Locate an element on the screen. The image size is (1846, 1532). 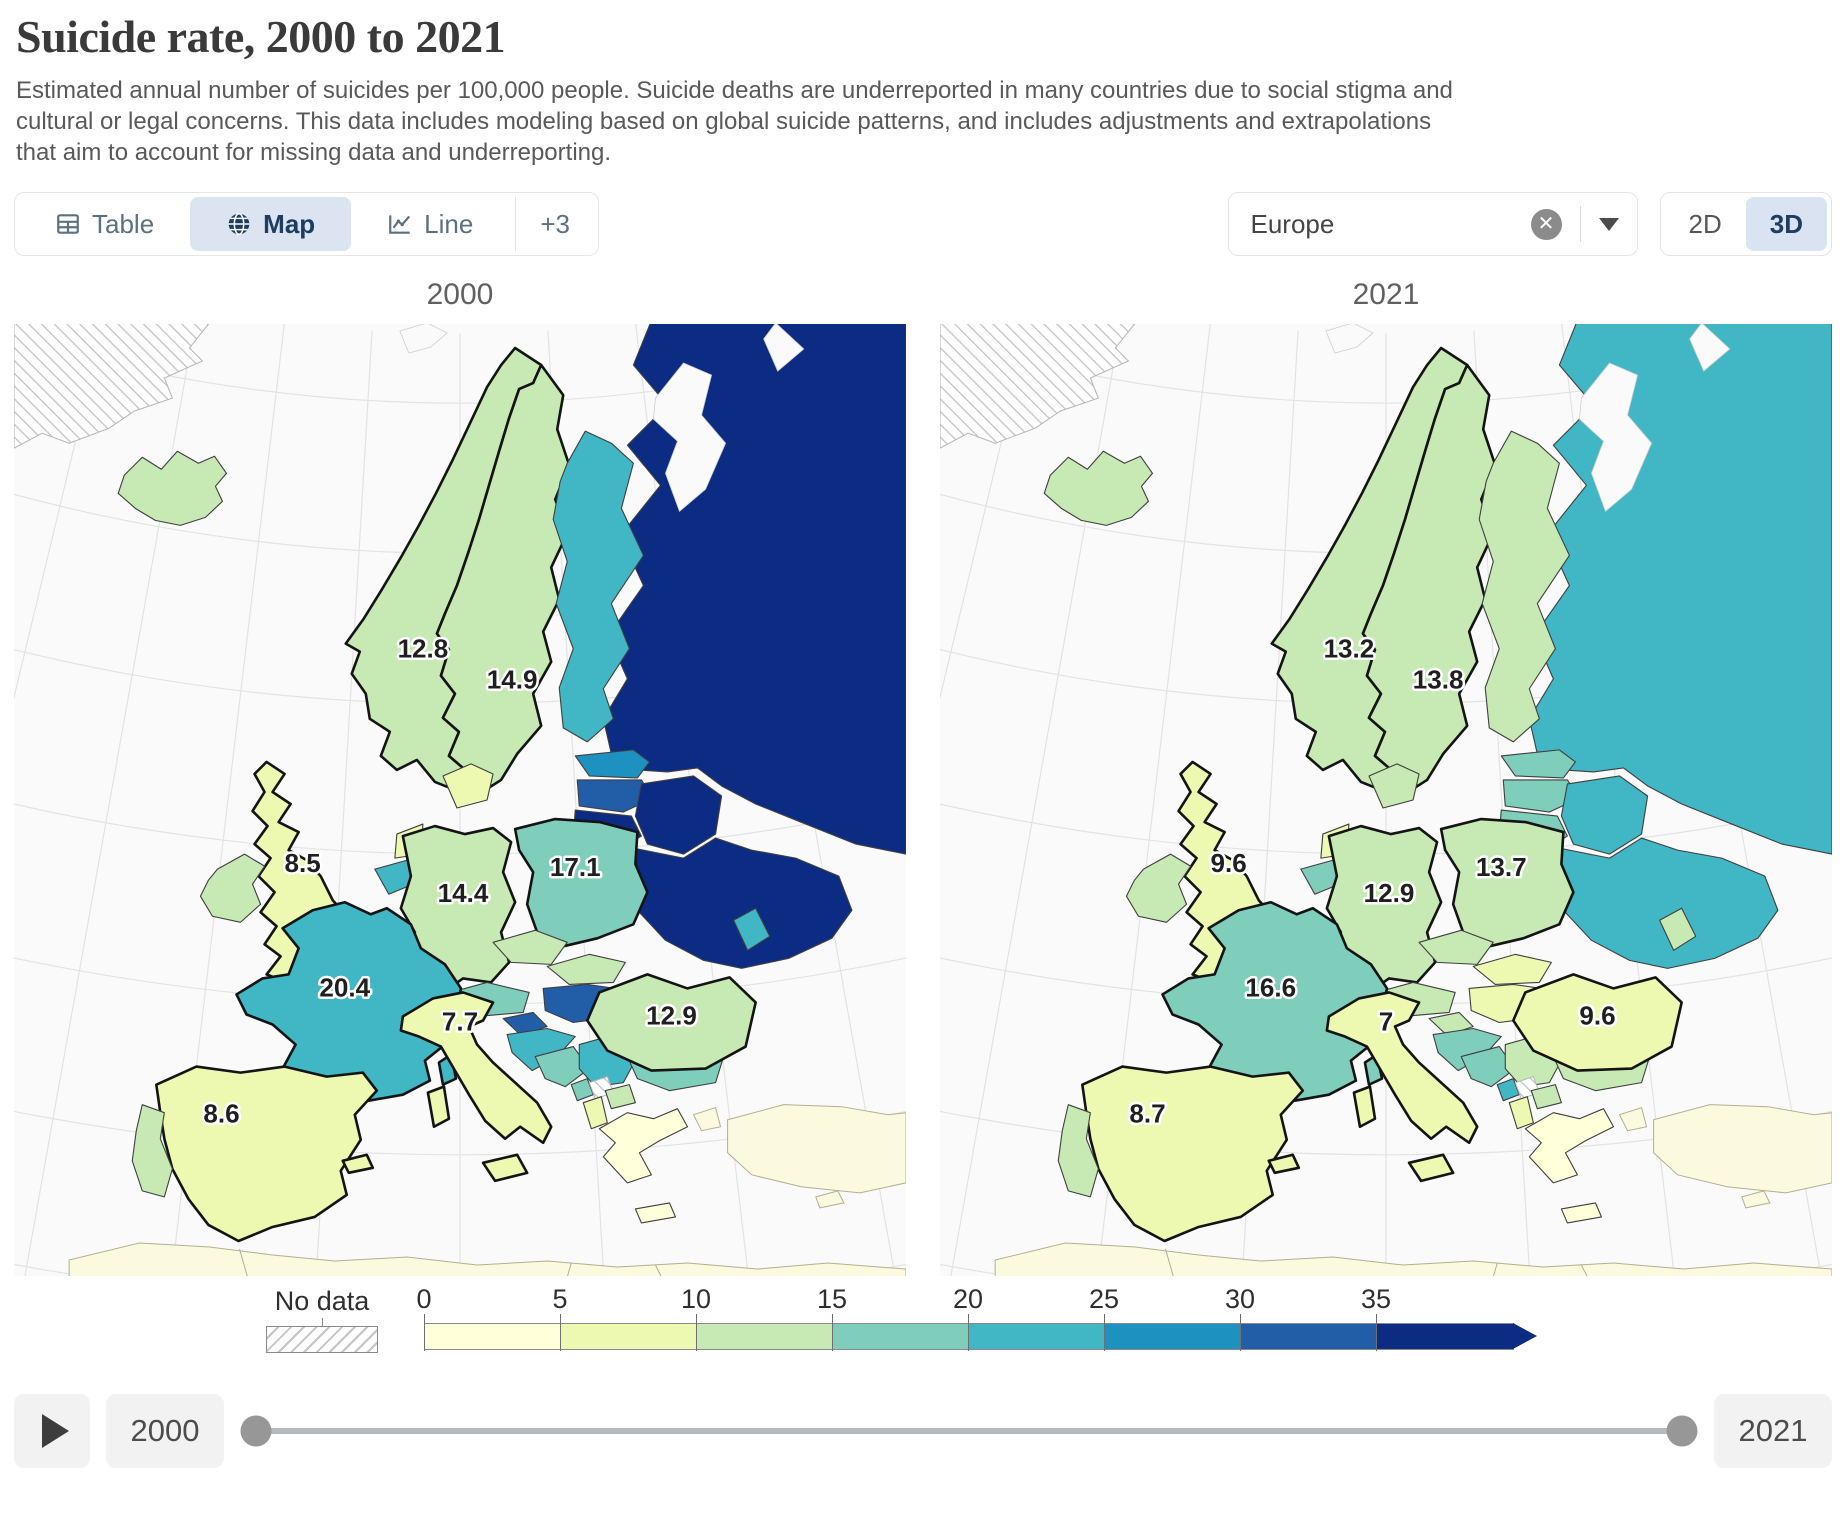
play-button is located at coordinates (52, 1431).